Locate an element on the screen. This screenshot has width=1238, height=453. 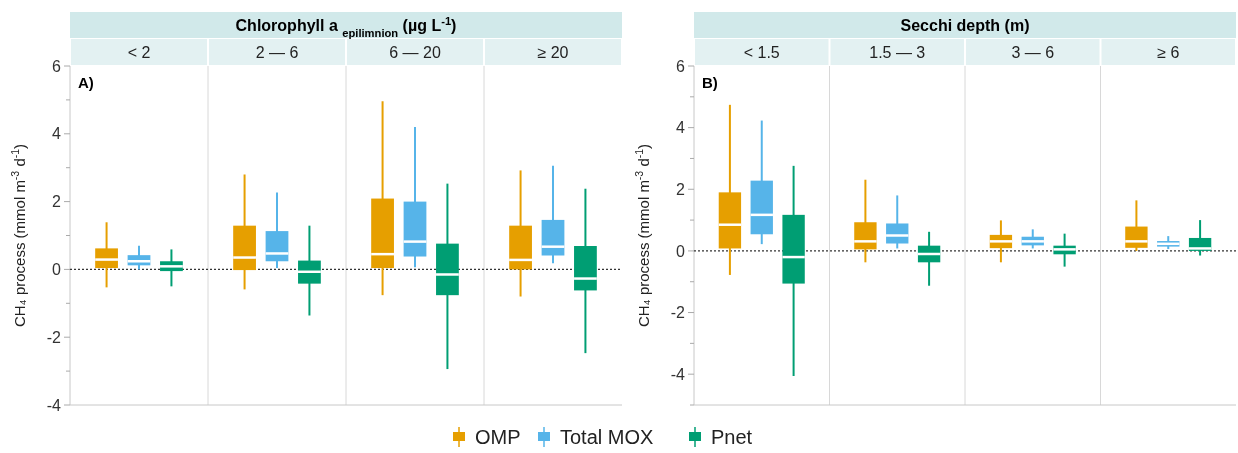
x-tick-label: < 1.5 is located at coordinates (761, 52).